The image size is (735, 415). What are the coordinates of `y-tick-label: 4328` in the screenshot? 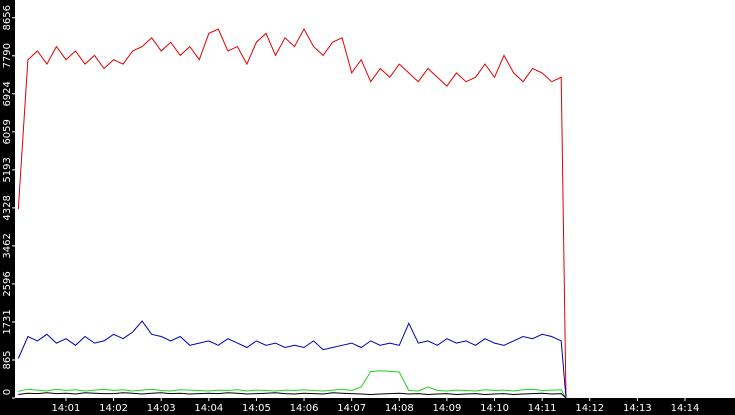 It's located at (7, 207).